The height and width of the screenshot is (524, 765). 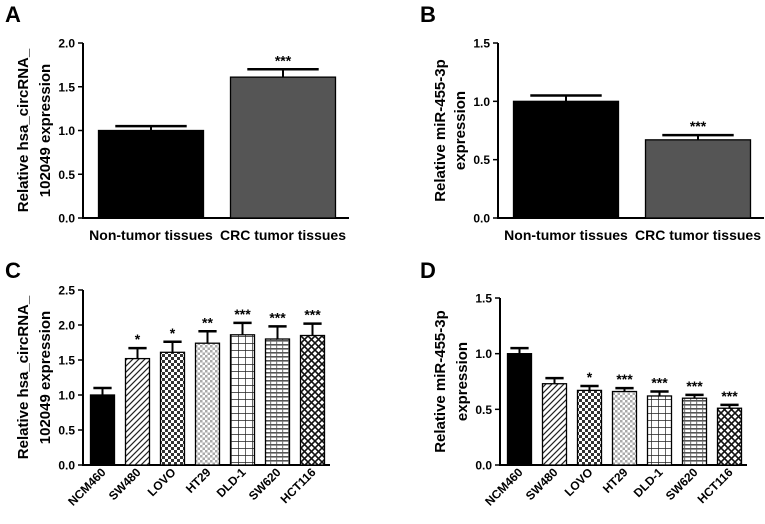 I want to click on panel-label: A, so click(x=13, y=14).